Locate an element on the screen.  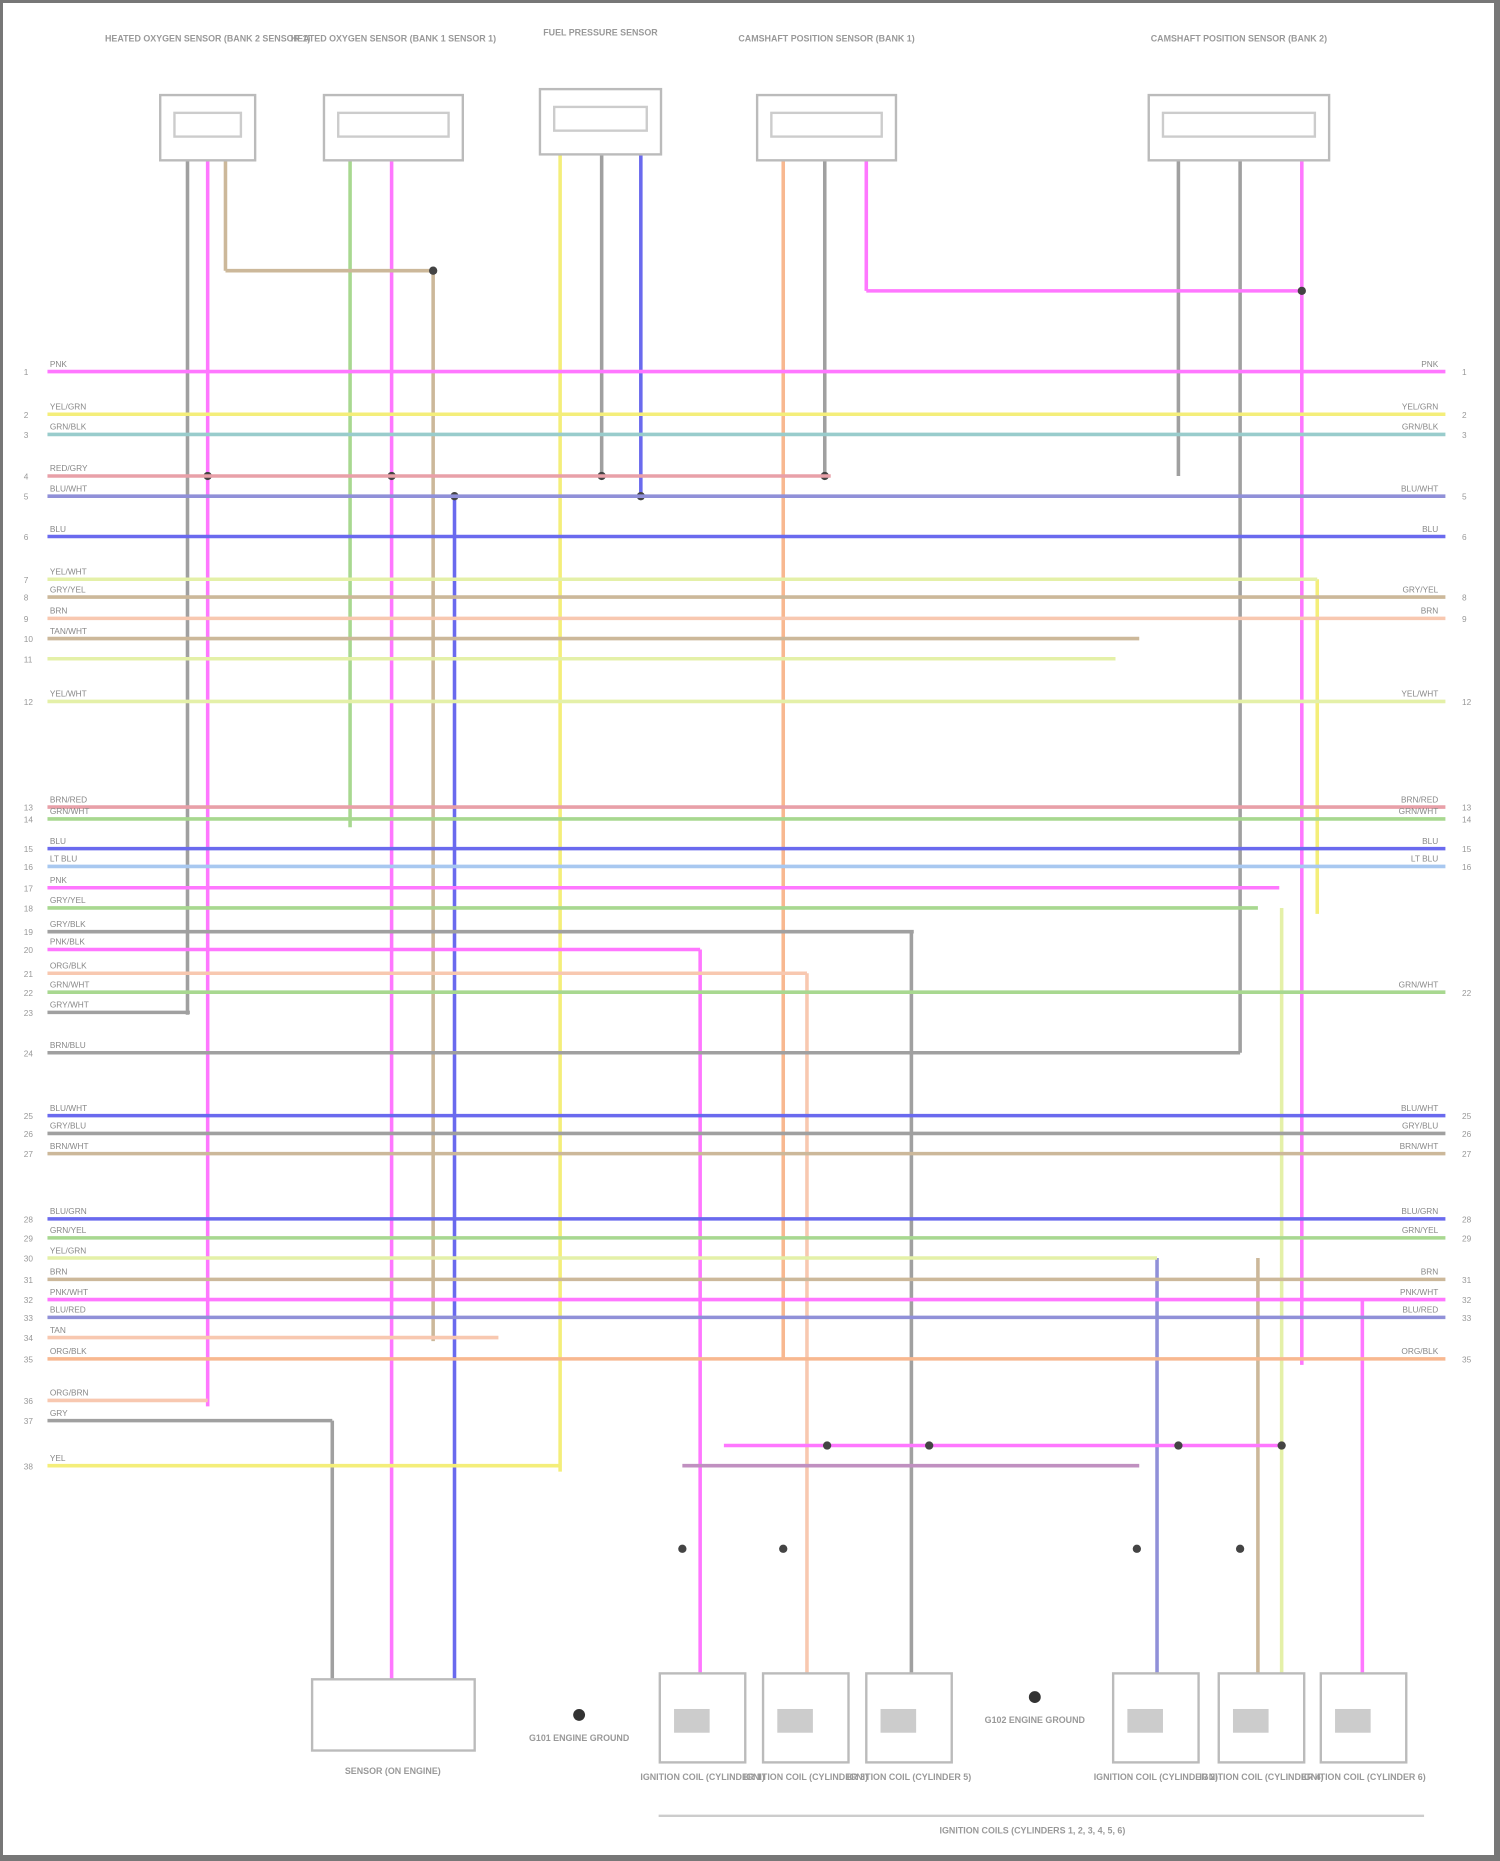
pin-number: 2 is located at coordinates (26, 415).